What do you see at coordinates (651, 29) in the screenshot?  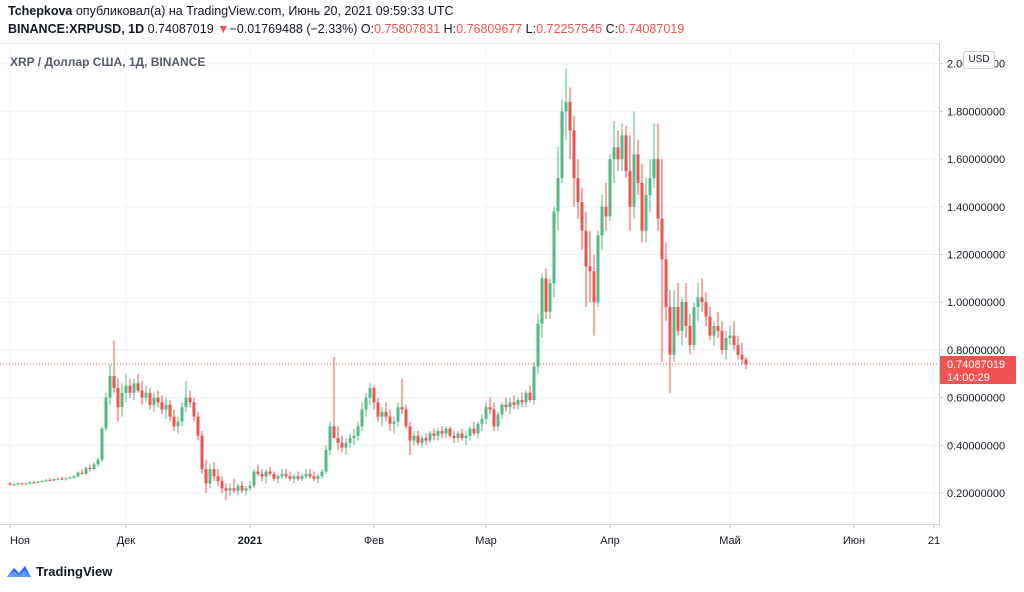 I see `close-value: 0.74087019` at bounding box center [651, 29].